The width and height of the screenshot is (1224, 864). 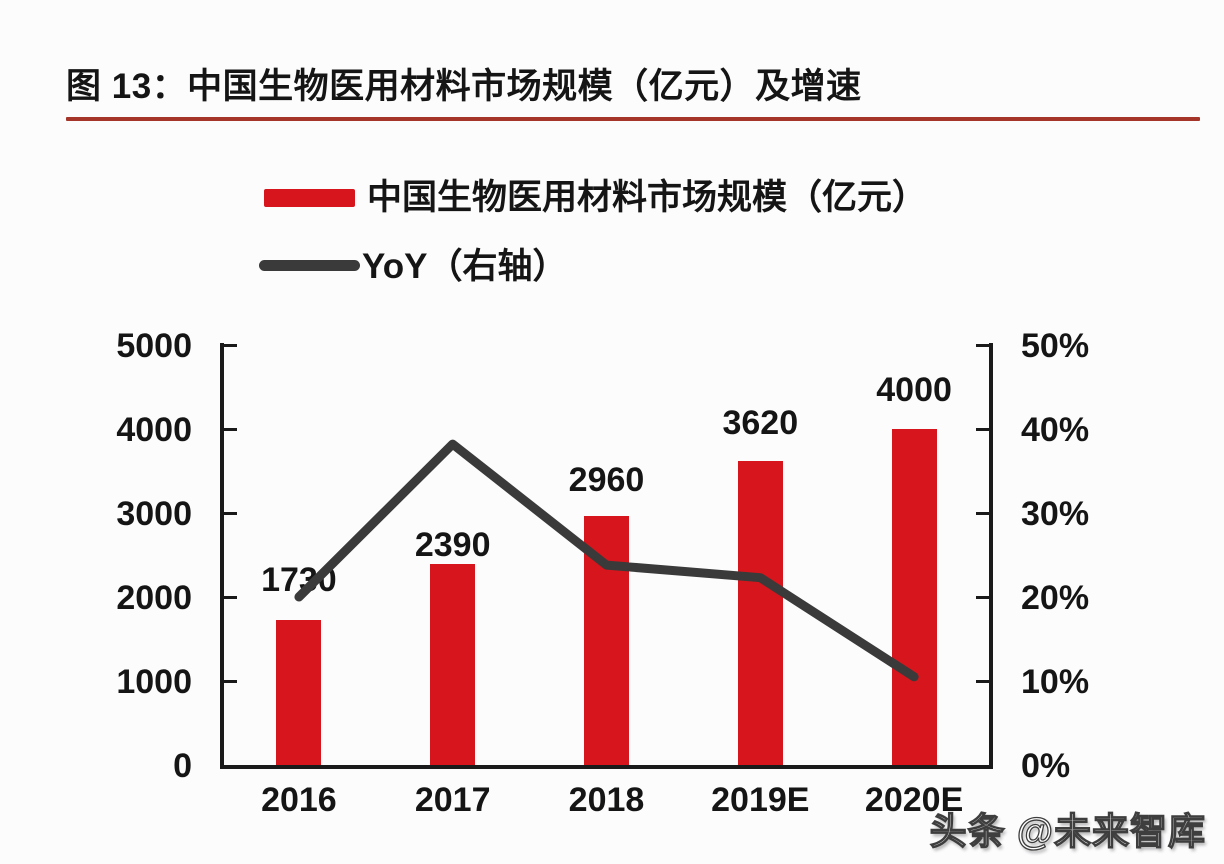 I want to click on legend-bar-swatch, so click(x=309, y=198).